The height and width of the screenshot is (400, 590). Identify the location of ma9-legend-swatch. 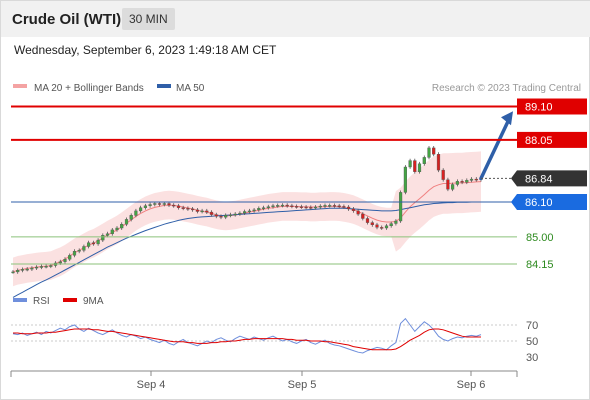
(70, 300).